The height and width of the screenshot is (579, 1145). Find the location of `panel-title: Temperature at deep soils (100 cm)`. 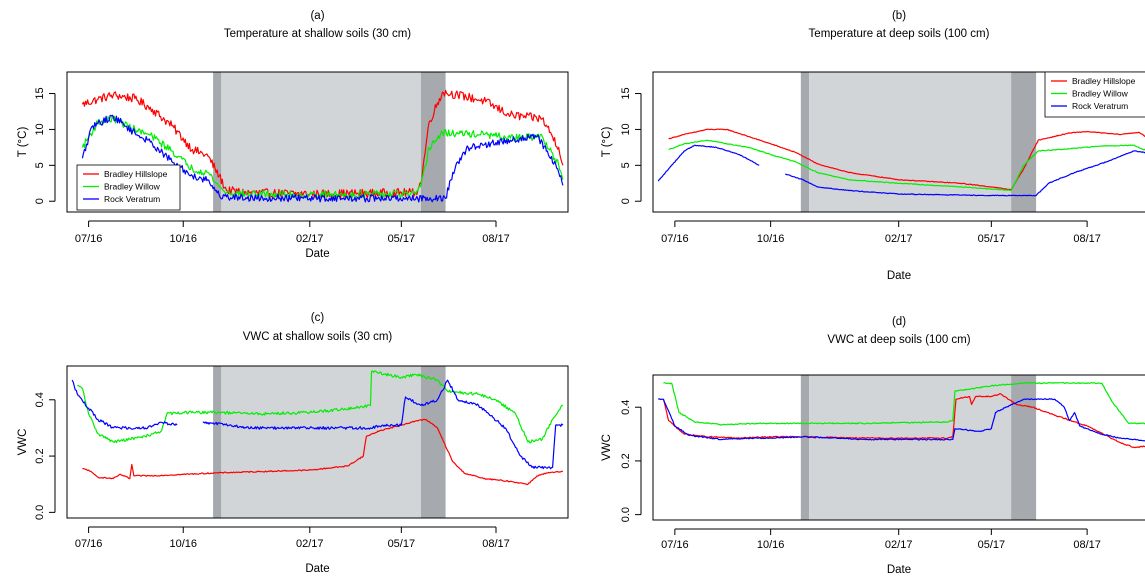

panel-title: Temperature at deep soils (100 cm) is located at coordinates (899, 34).